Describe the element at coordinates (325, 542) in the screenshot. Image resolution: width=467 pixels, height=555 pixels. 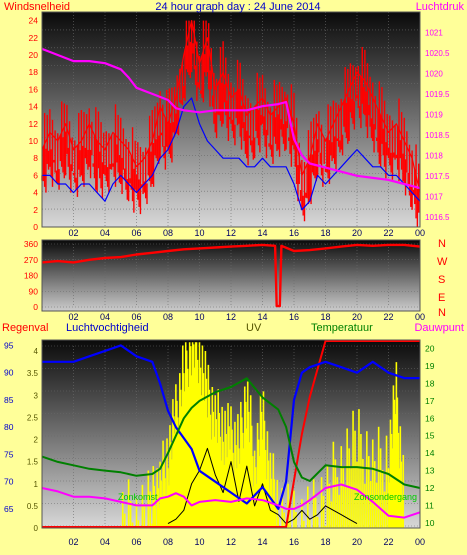
I see `climate-x-tick-label: 18` at that location.